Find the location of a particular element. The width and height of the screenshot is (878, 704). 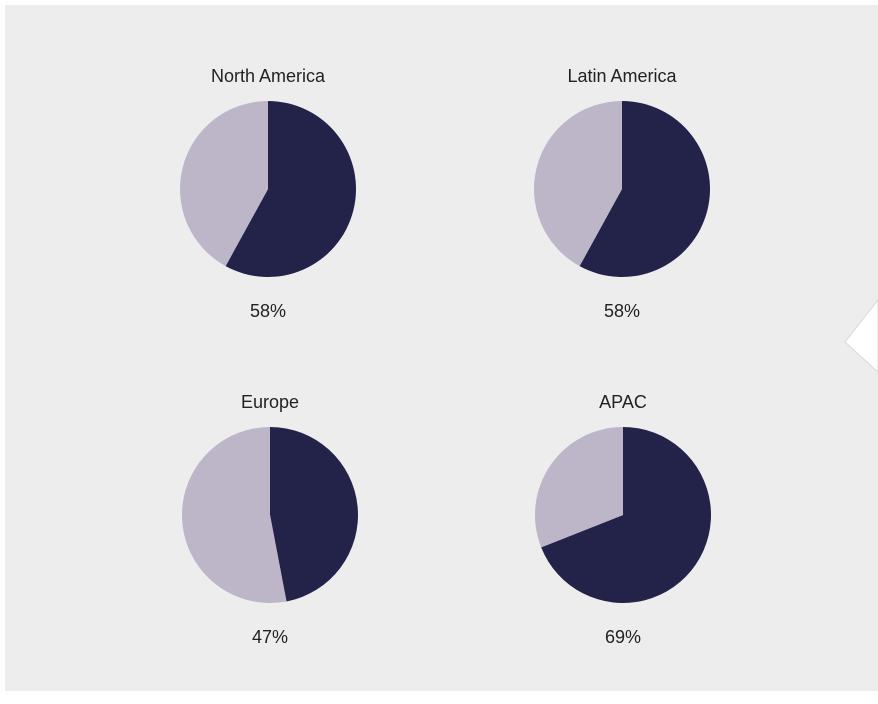

pie-title: Europe is located at coordinates (270, 402).